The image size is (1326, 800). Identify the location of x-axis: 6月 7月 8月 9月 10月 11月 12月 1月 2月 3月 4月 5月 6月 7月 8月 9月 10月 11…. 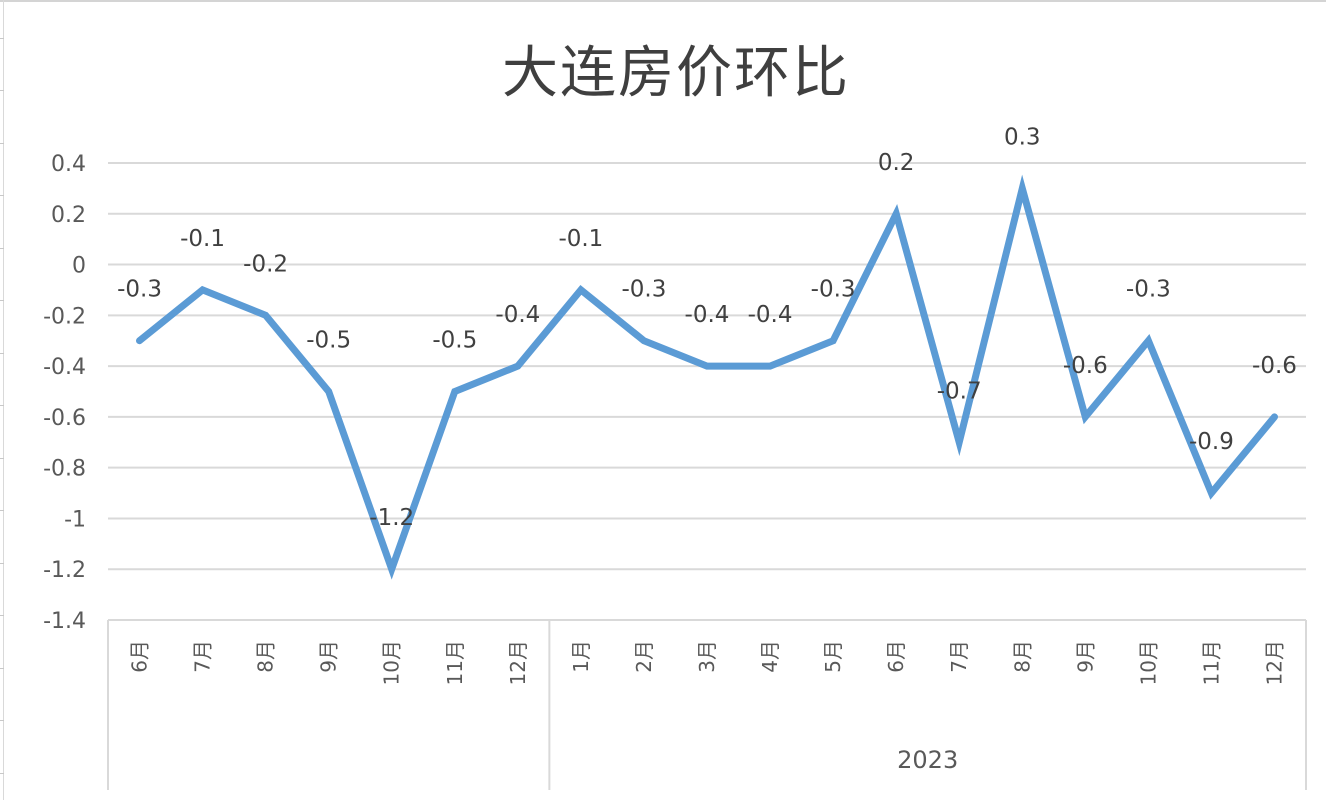
(707, 662).